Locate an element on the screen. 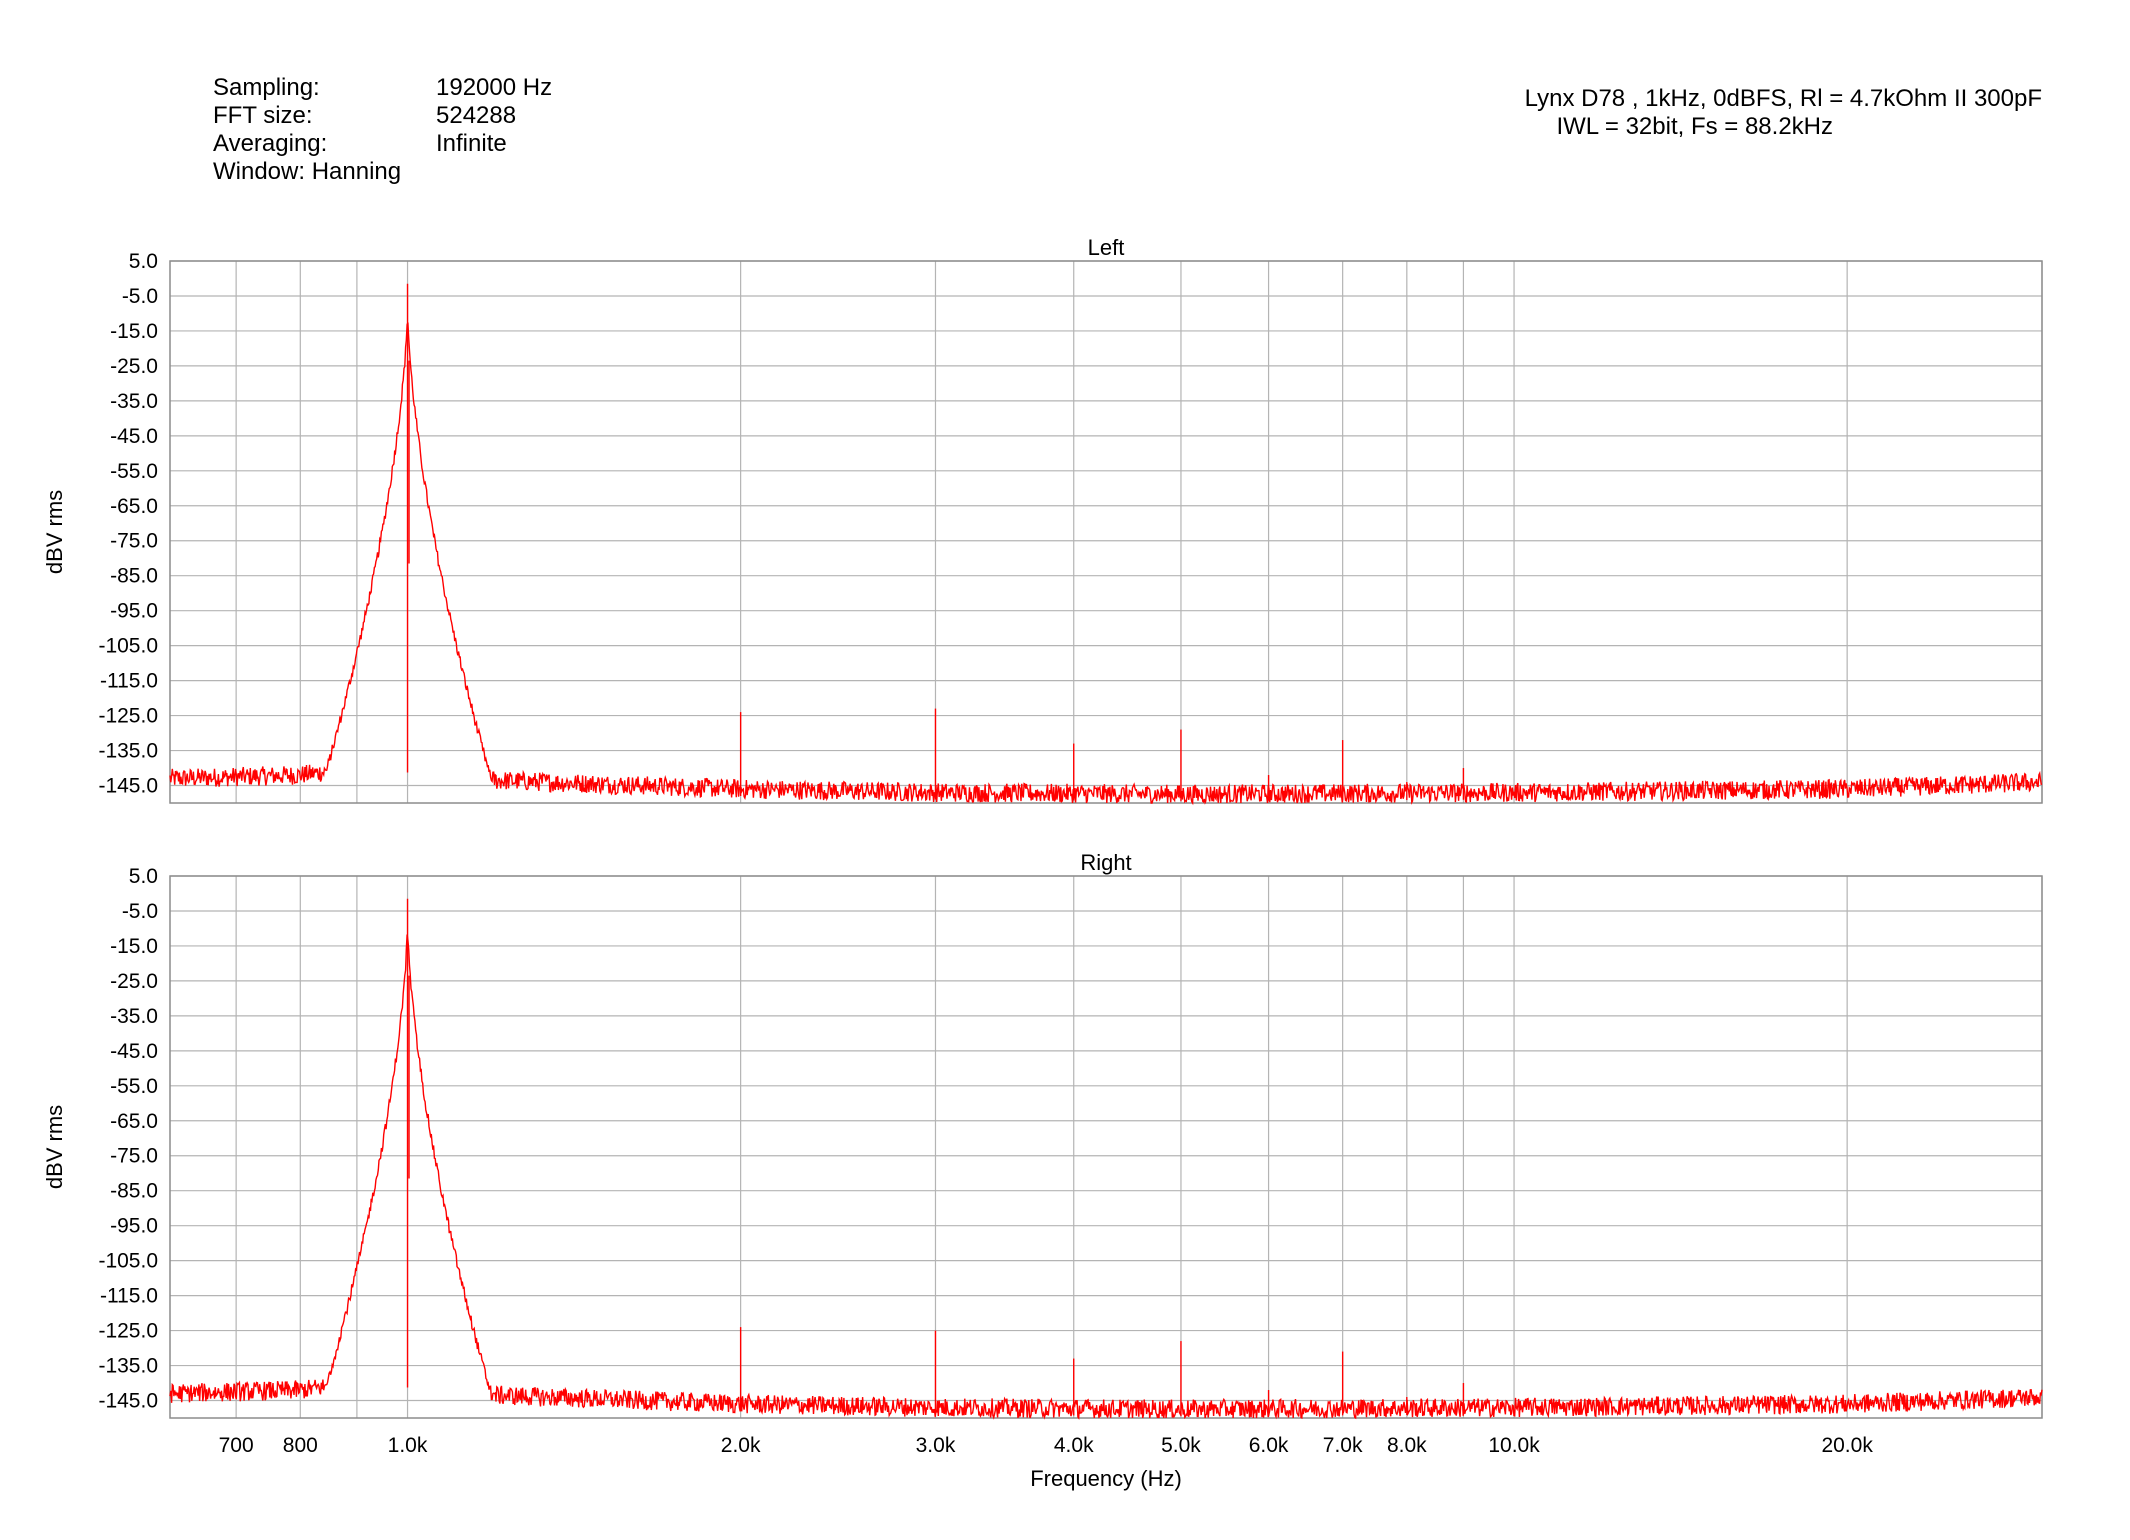 The width and height of the screenshot is (2130, 1540). x-tick-label: 5.0k is located at coordinates (1181, 1445).